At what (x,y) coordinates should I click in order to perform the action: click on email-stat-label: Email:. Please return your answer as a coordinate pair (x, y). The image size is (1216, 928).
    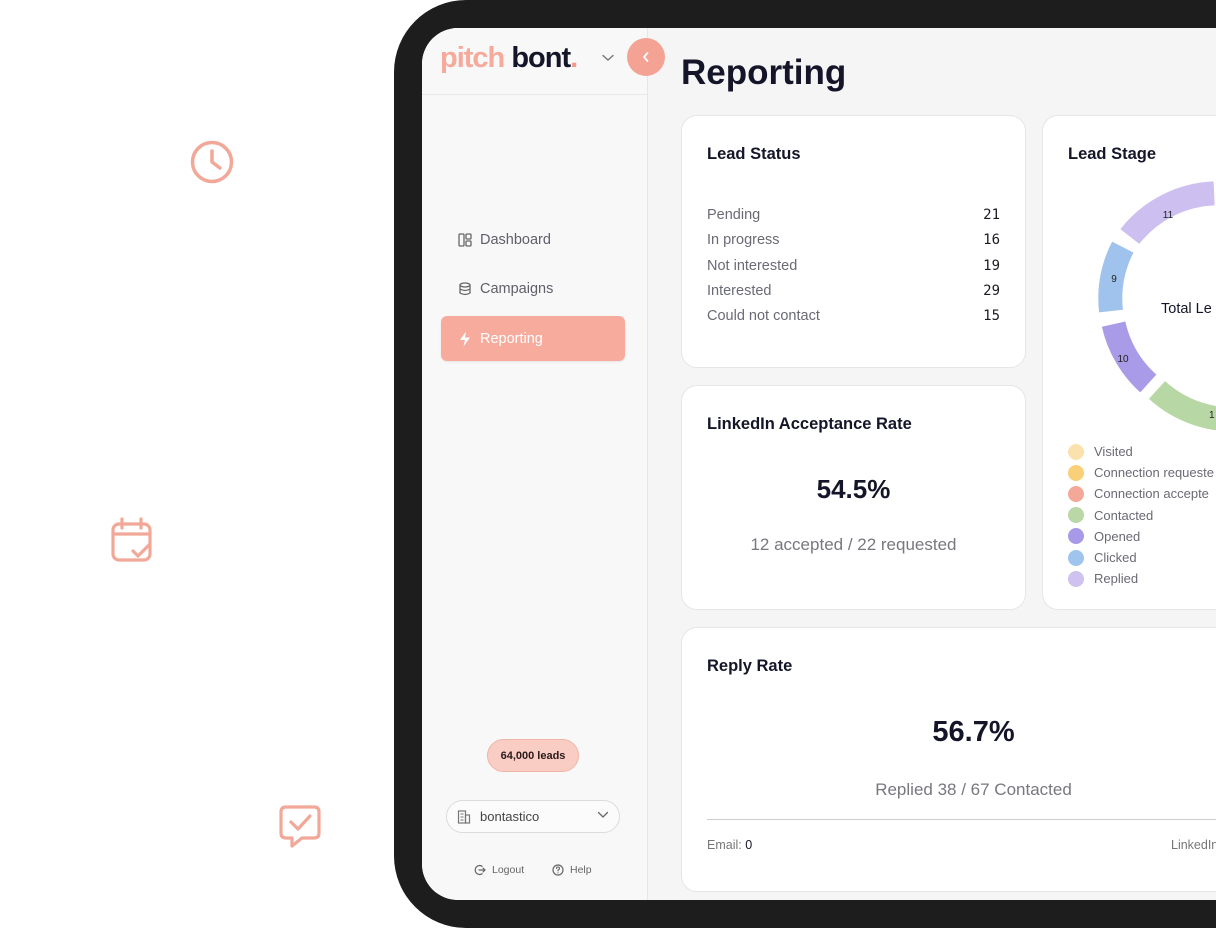
    Looking at the image, I should click on (724, 845).